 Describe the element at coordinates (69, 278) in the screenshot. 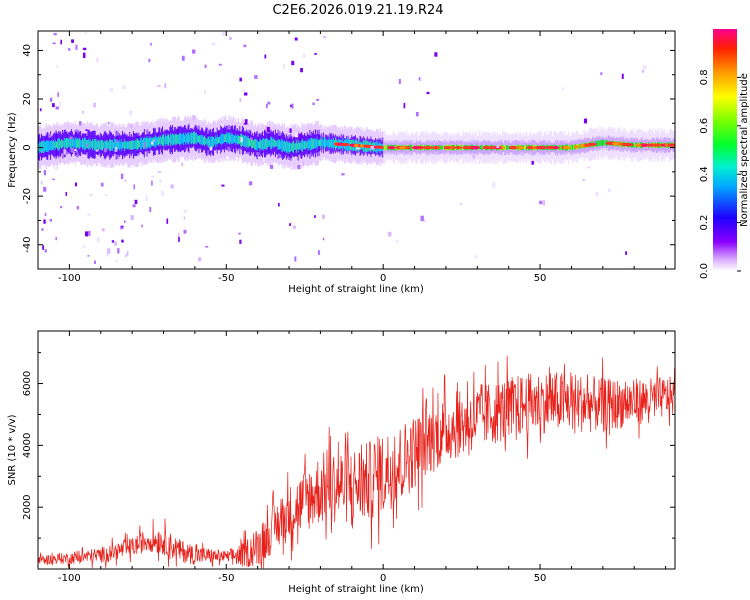

I see `x-tick-label: -100` at that location.